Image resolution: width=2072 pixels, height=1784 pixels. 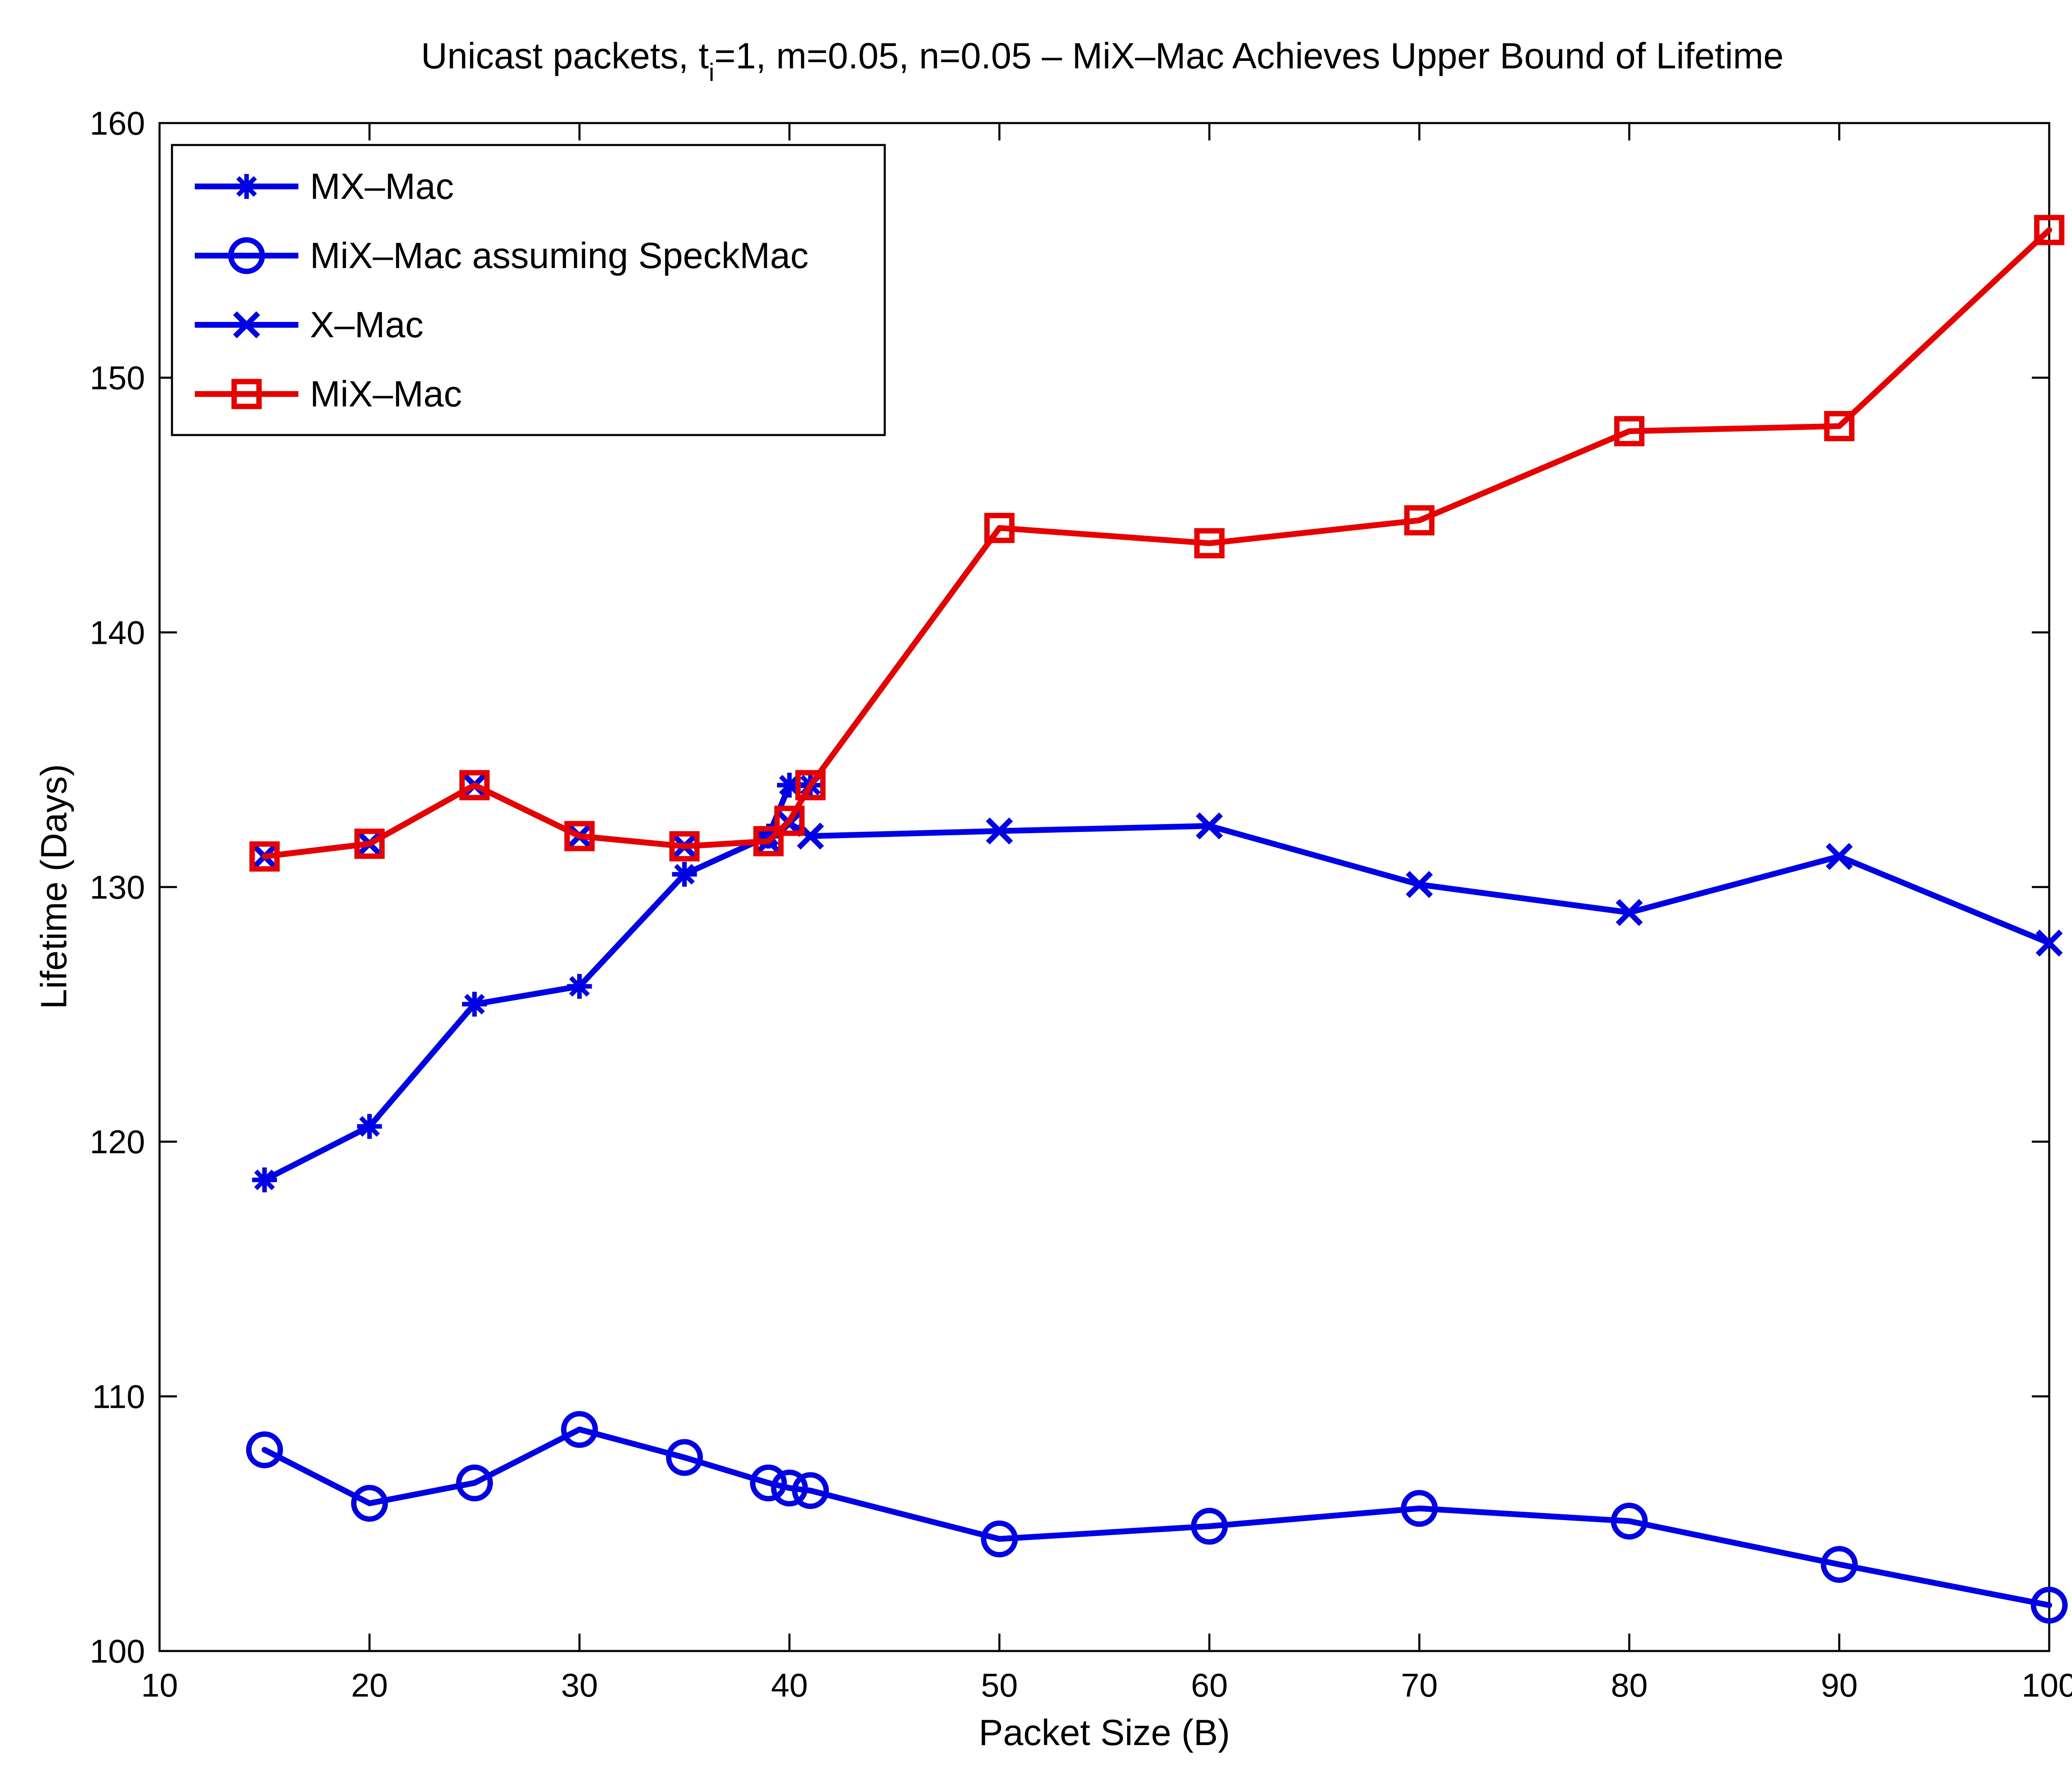 What do you see at coordinates (369, 1685) in the screenshot?
I see `x-tick-label: 20` at bounding box center [369, 1685].